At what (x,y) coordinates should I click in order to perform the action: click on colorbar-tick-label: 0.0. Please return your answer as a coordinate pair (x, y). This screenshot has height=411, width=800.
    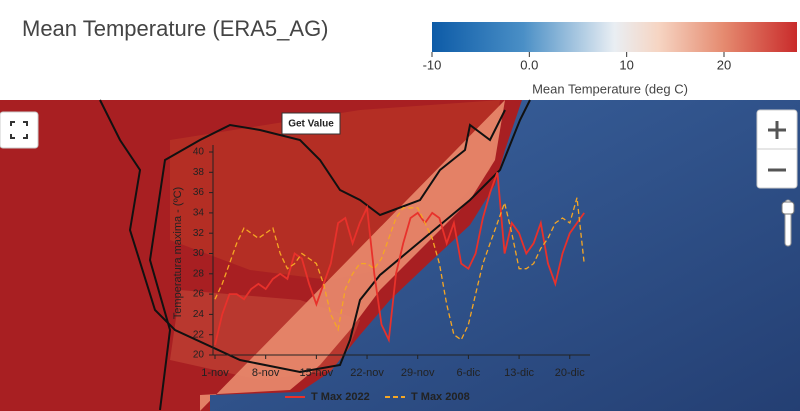
    Looking at the image, I should click on (529, 64).